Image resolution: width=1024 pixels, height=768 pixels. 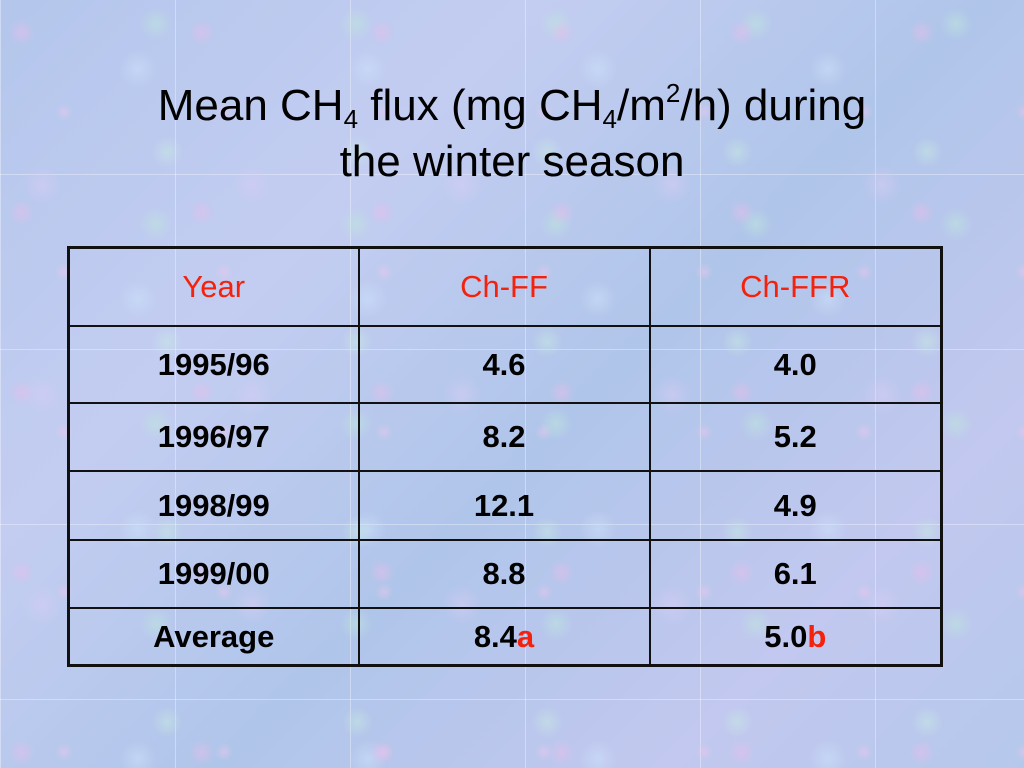 I want to click on header-ch-ffr: Ch-FFR, so click(x=795, y=286).